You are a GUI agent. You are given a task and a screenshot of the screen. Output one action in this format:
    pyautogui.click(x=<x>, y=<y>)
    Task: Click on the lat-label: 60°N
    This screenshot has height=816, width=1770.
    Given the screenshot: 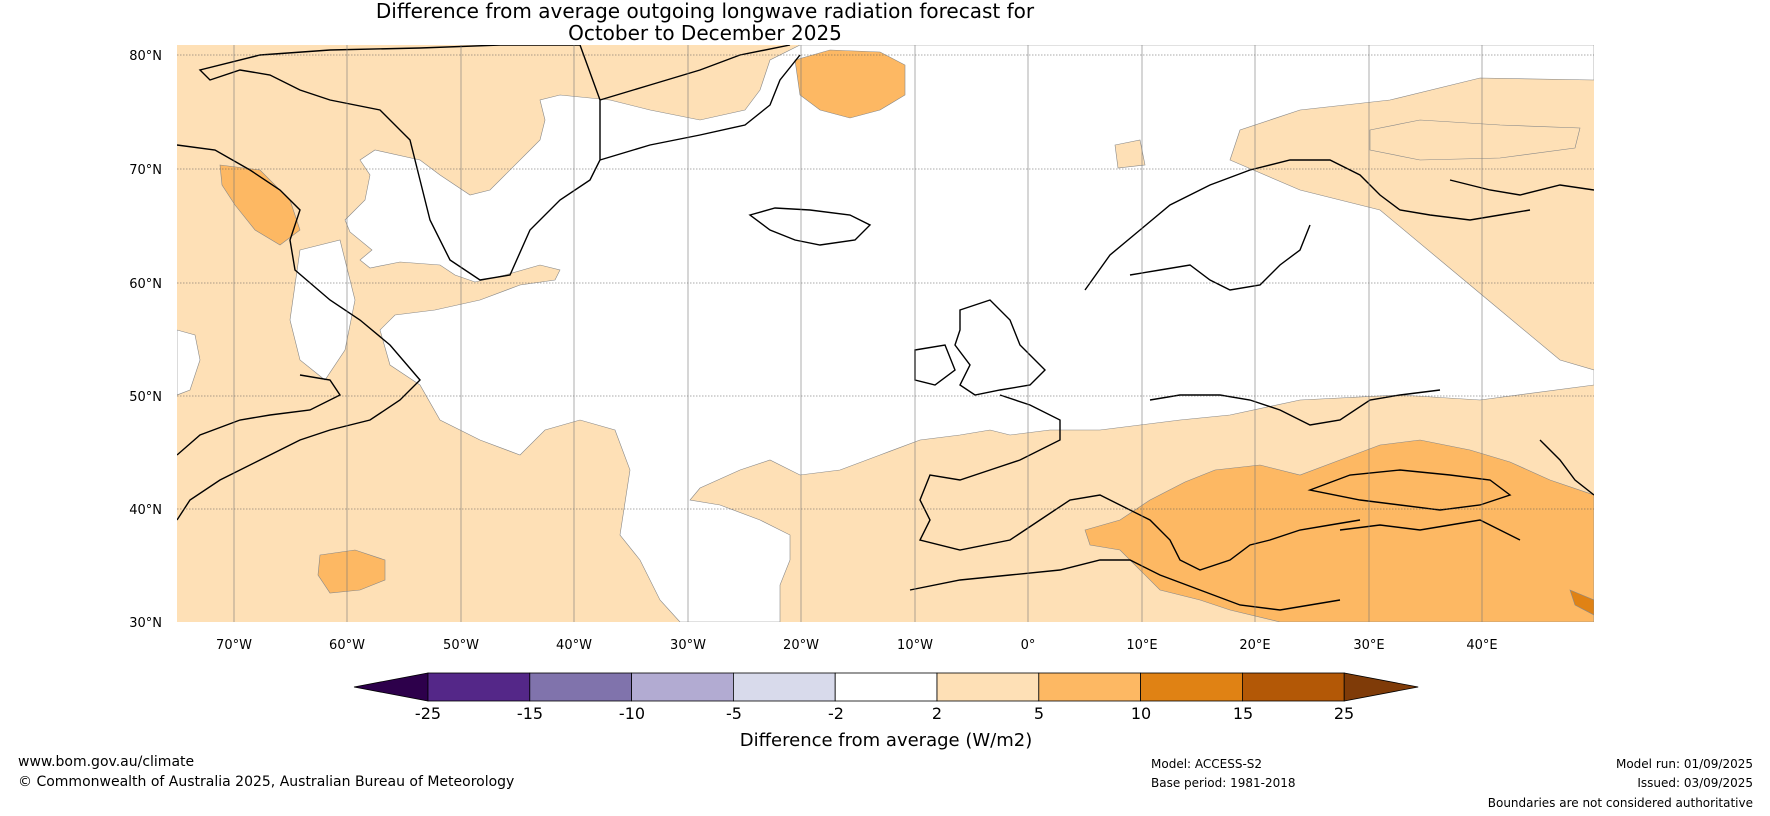 What is the action you would take?
    pyautogui.click(x=145, y=284)
    